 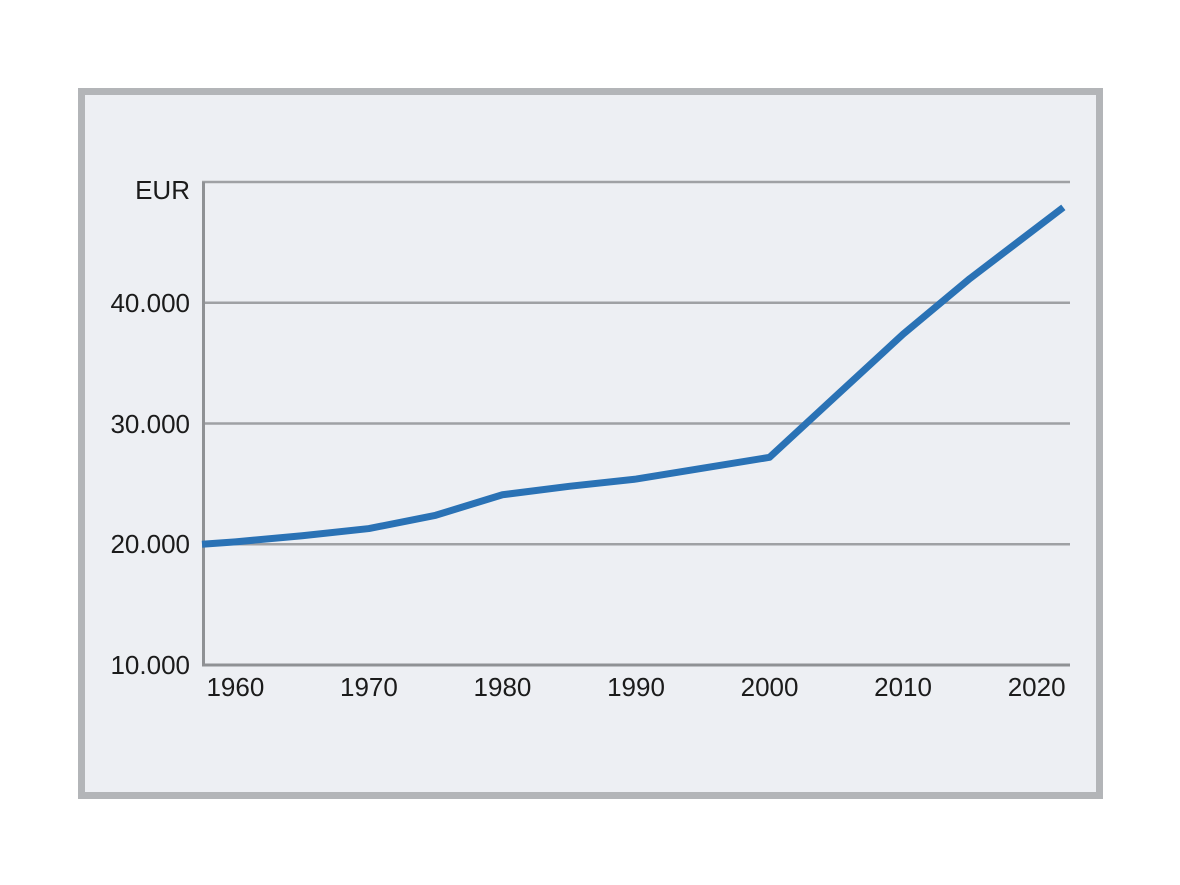 I want to click on x-tick-label: 1990, so click(x=636, y=687).